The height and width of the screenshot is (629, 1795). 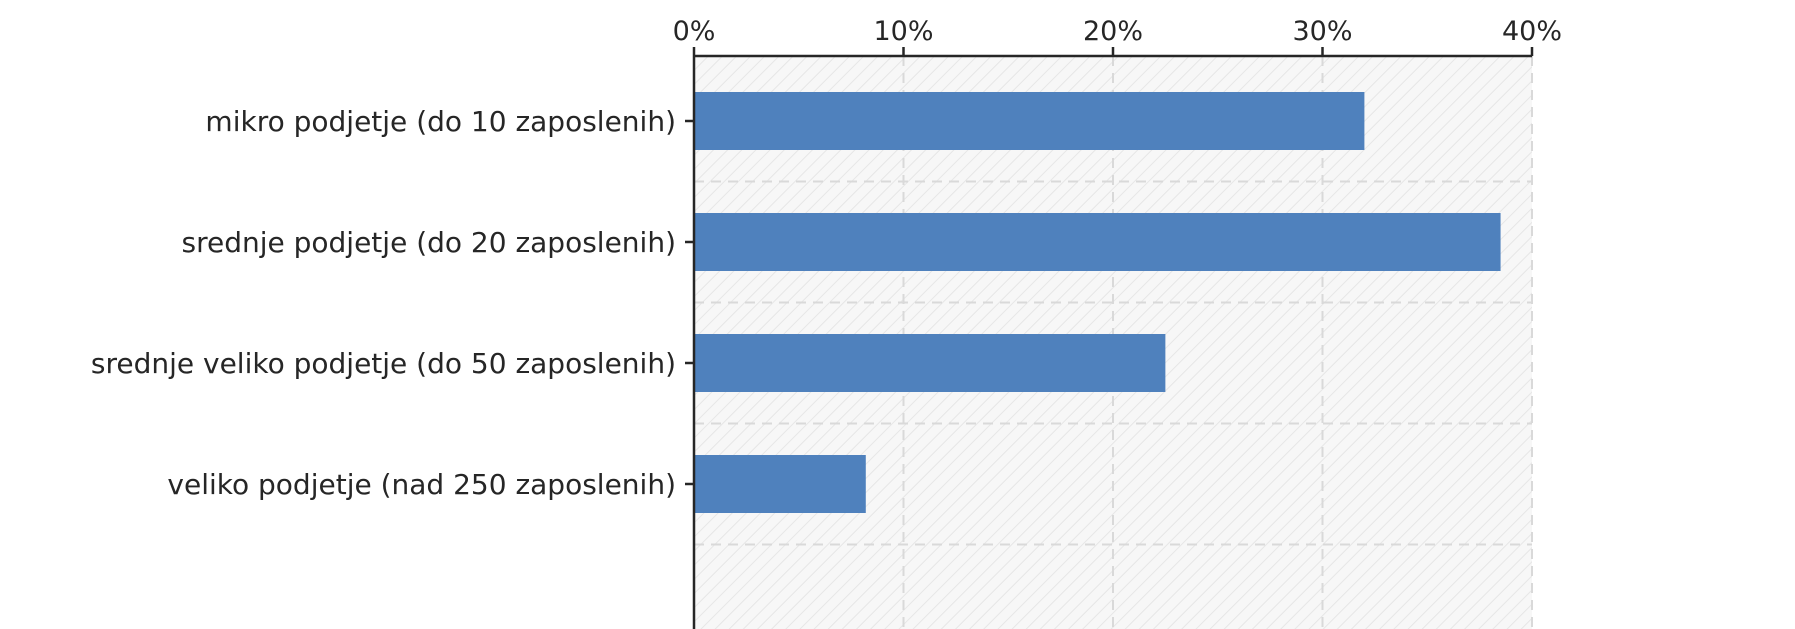 I want to click on category-label: veliko podjetje (nad 250 zaposlenih), so click(x=421, y=484).